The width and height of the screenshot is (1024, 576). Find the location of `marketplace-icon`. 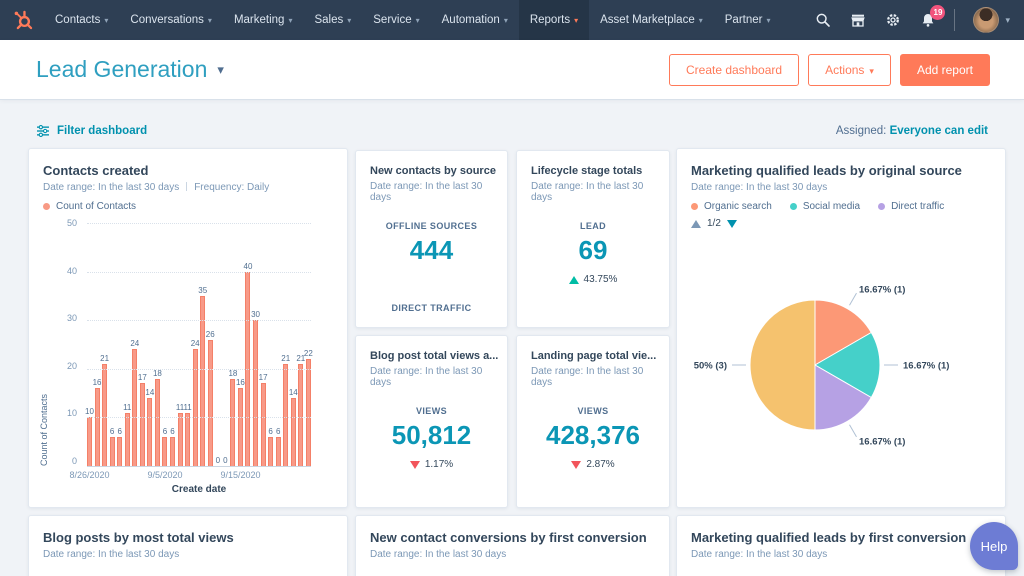

marketplace-icon is located at coordinates (857, 20).